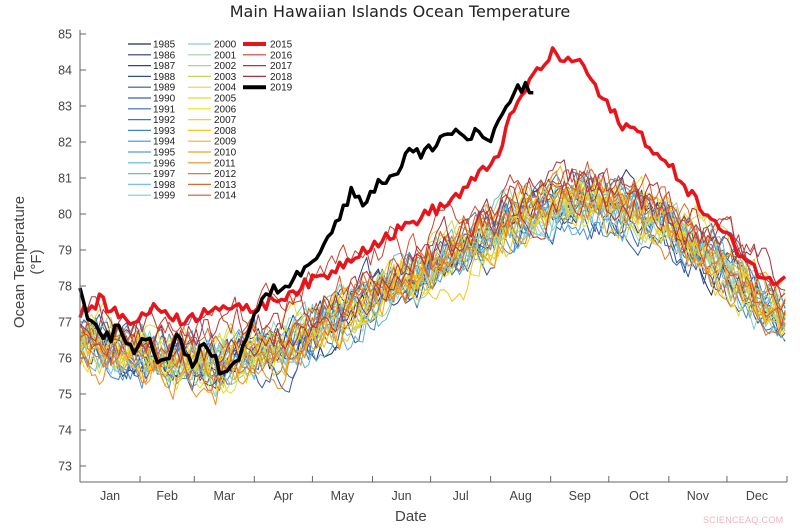 The width and height of the screenshot is (800, 530). I want to click on legend-label: 2008, so click(225, 131).